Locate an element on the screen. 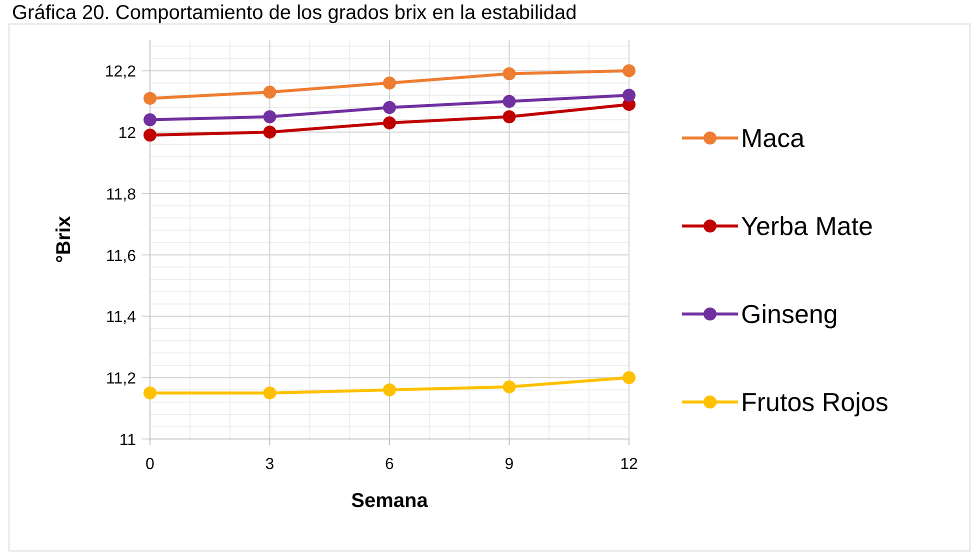  x-tick-label: 12 is located at coordinates (629, 464).